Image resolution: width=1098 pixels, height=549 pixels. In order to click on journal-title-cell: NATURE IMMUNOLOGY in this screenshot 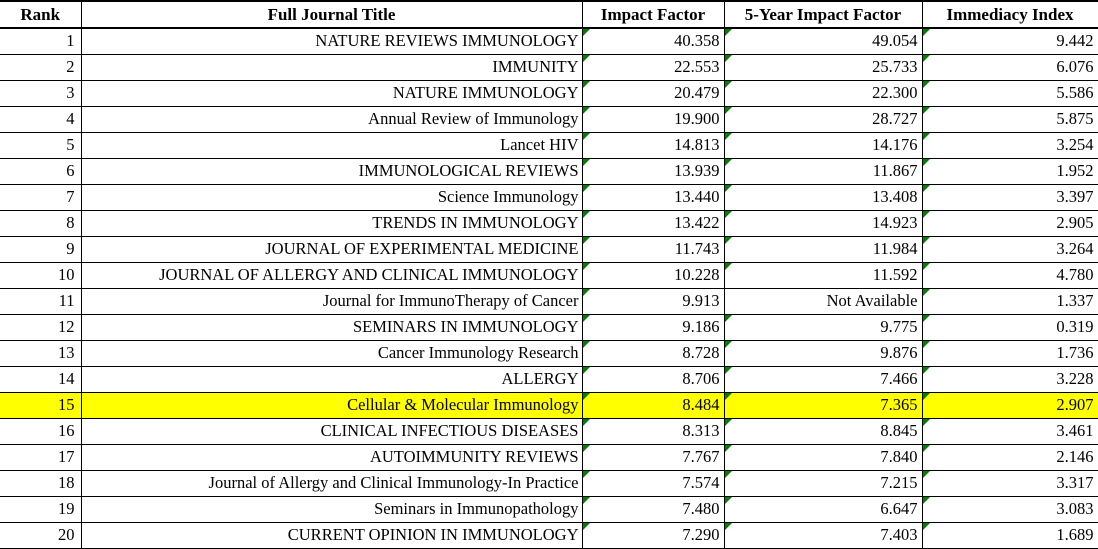, I will do `click(331, 93)`.